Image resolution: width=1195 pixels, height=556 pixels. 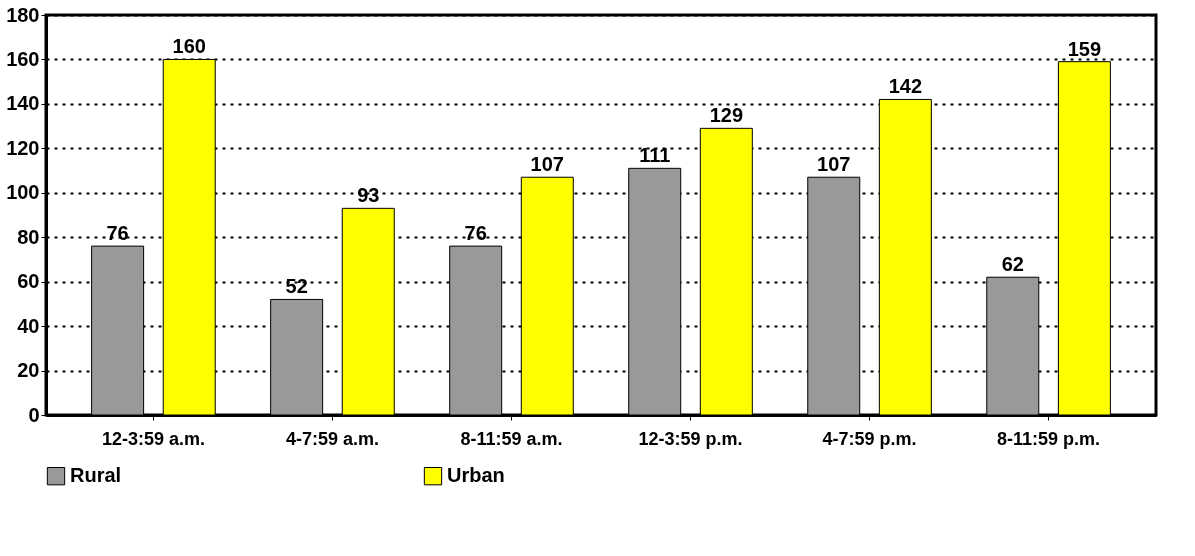 What do you see at coordinates (1084, 48) in the screenshot?
I see `data-label: 159` at bounding box center [1084, 48].